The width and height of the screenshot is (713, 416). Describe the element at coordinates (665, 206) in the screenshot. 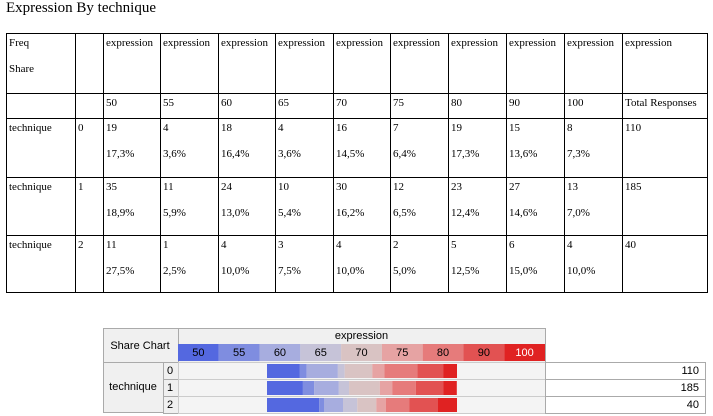

I see `total-cell: 185` at that location.